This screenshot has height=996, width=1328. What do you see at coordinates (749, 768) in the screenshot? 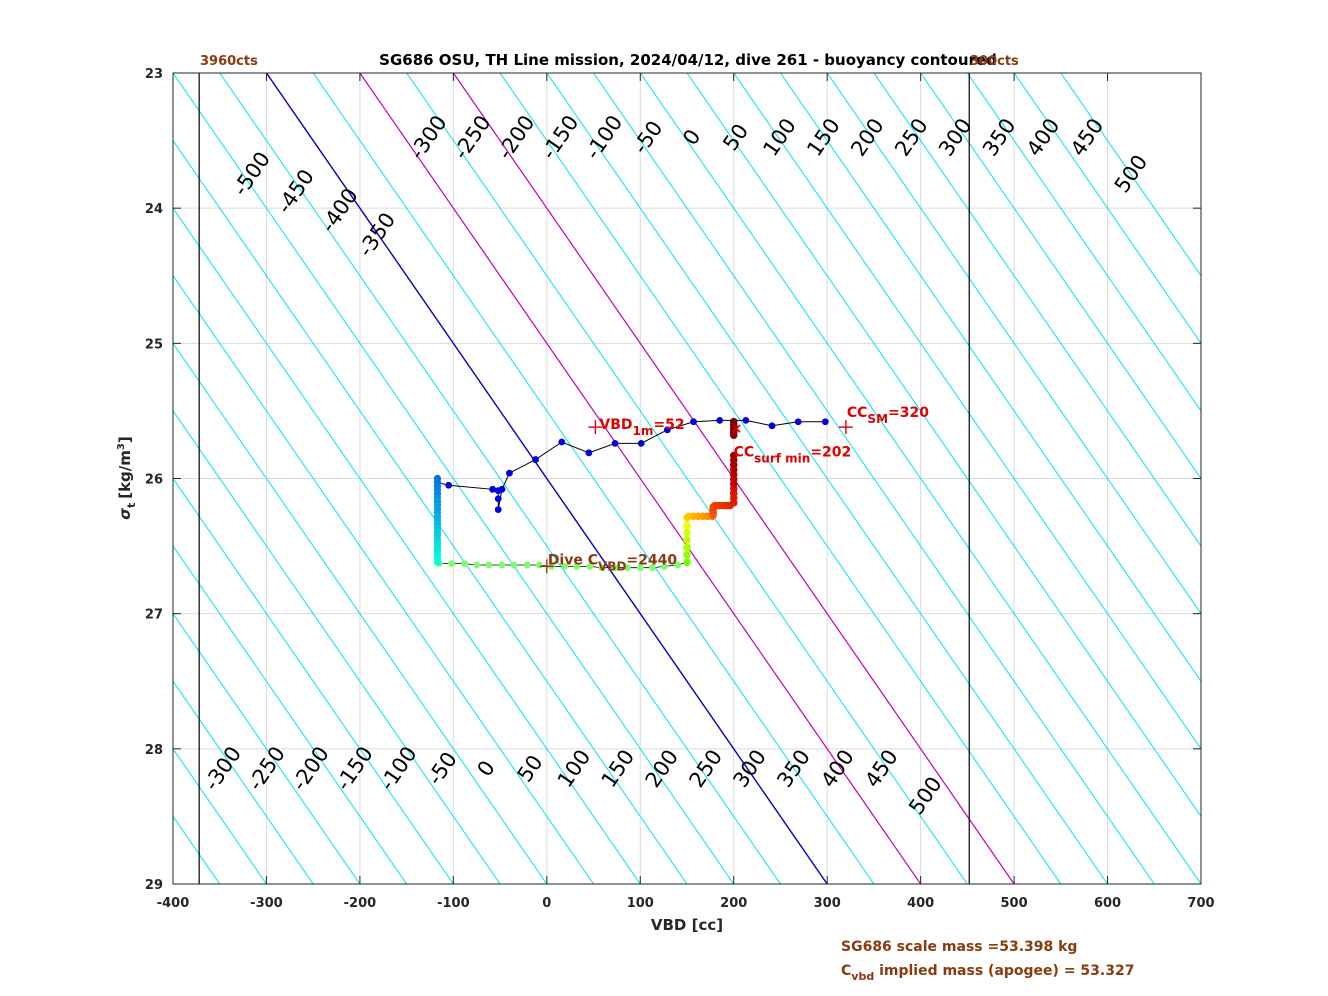
I see `contour-label: 300` at bounding box center [749, 768].